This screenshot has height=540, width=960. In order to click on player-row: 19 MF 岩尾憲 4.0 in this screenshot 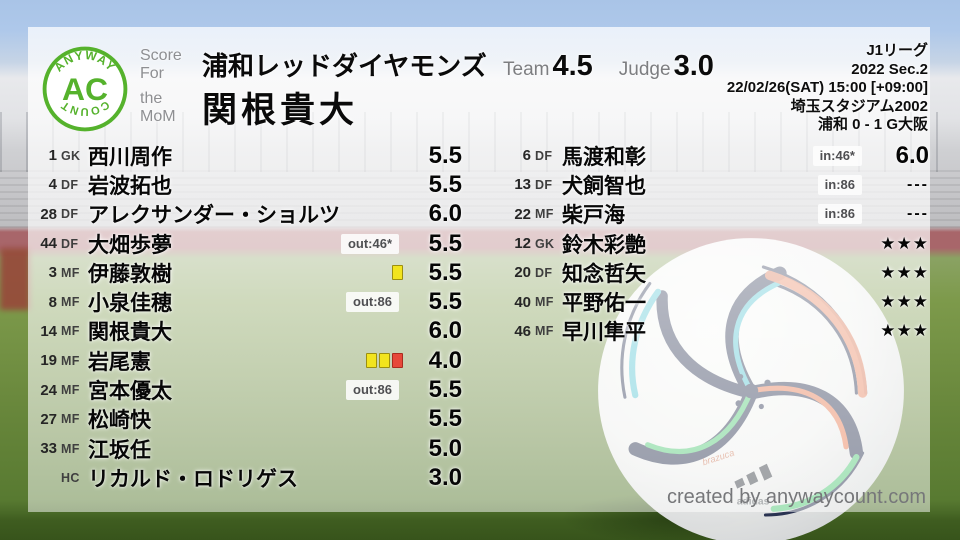, I will do `click(246, 360)`.